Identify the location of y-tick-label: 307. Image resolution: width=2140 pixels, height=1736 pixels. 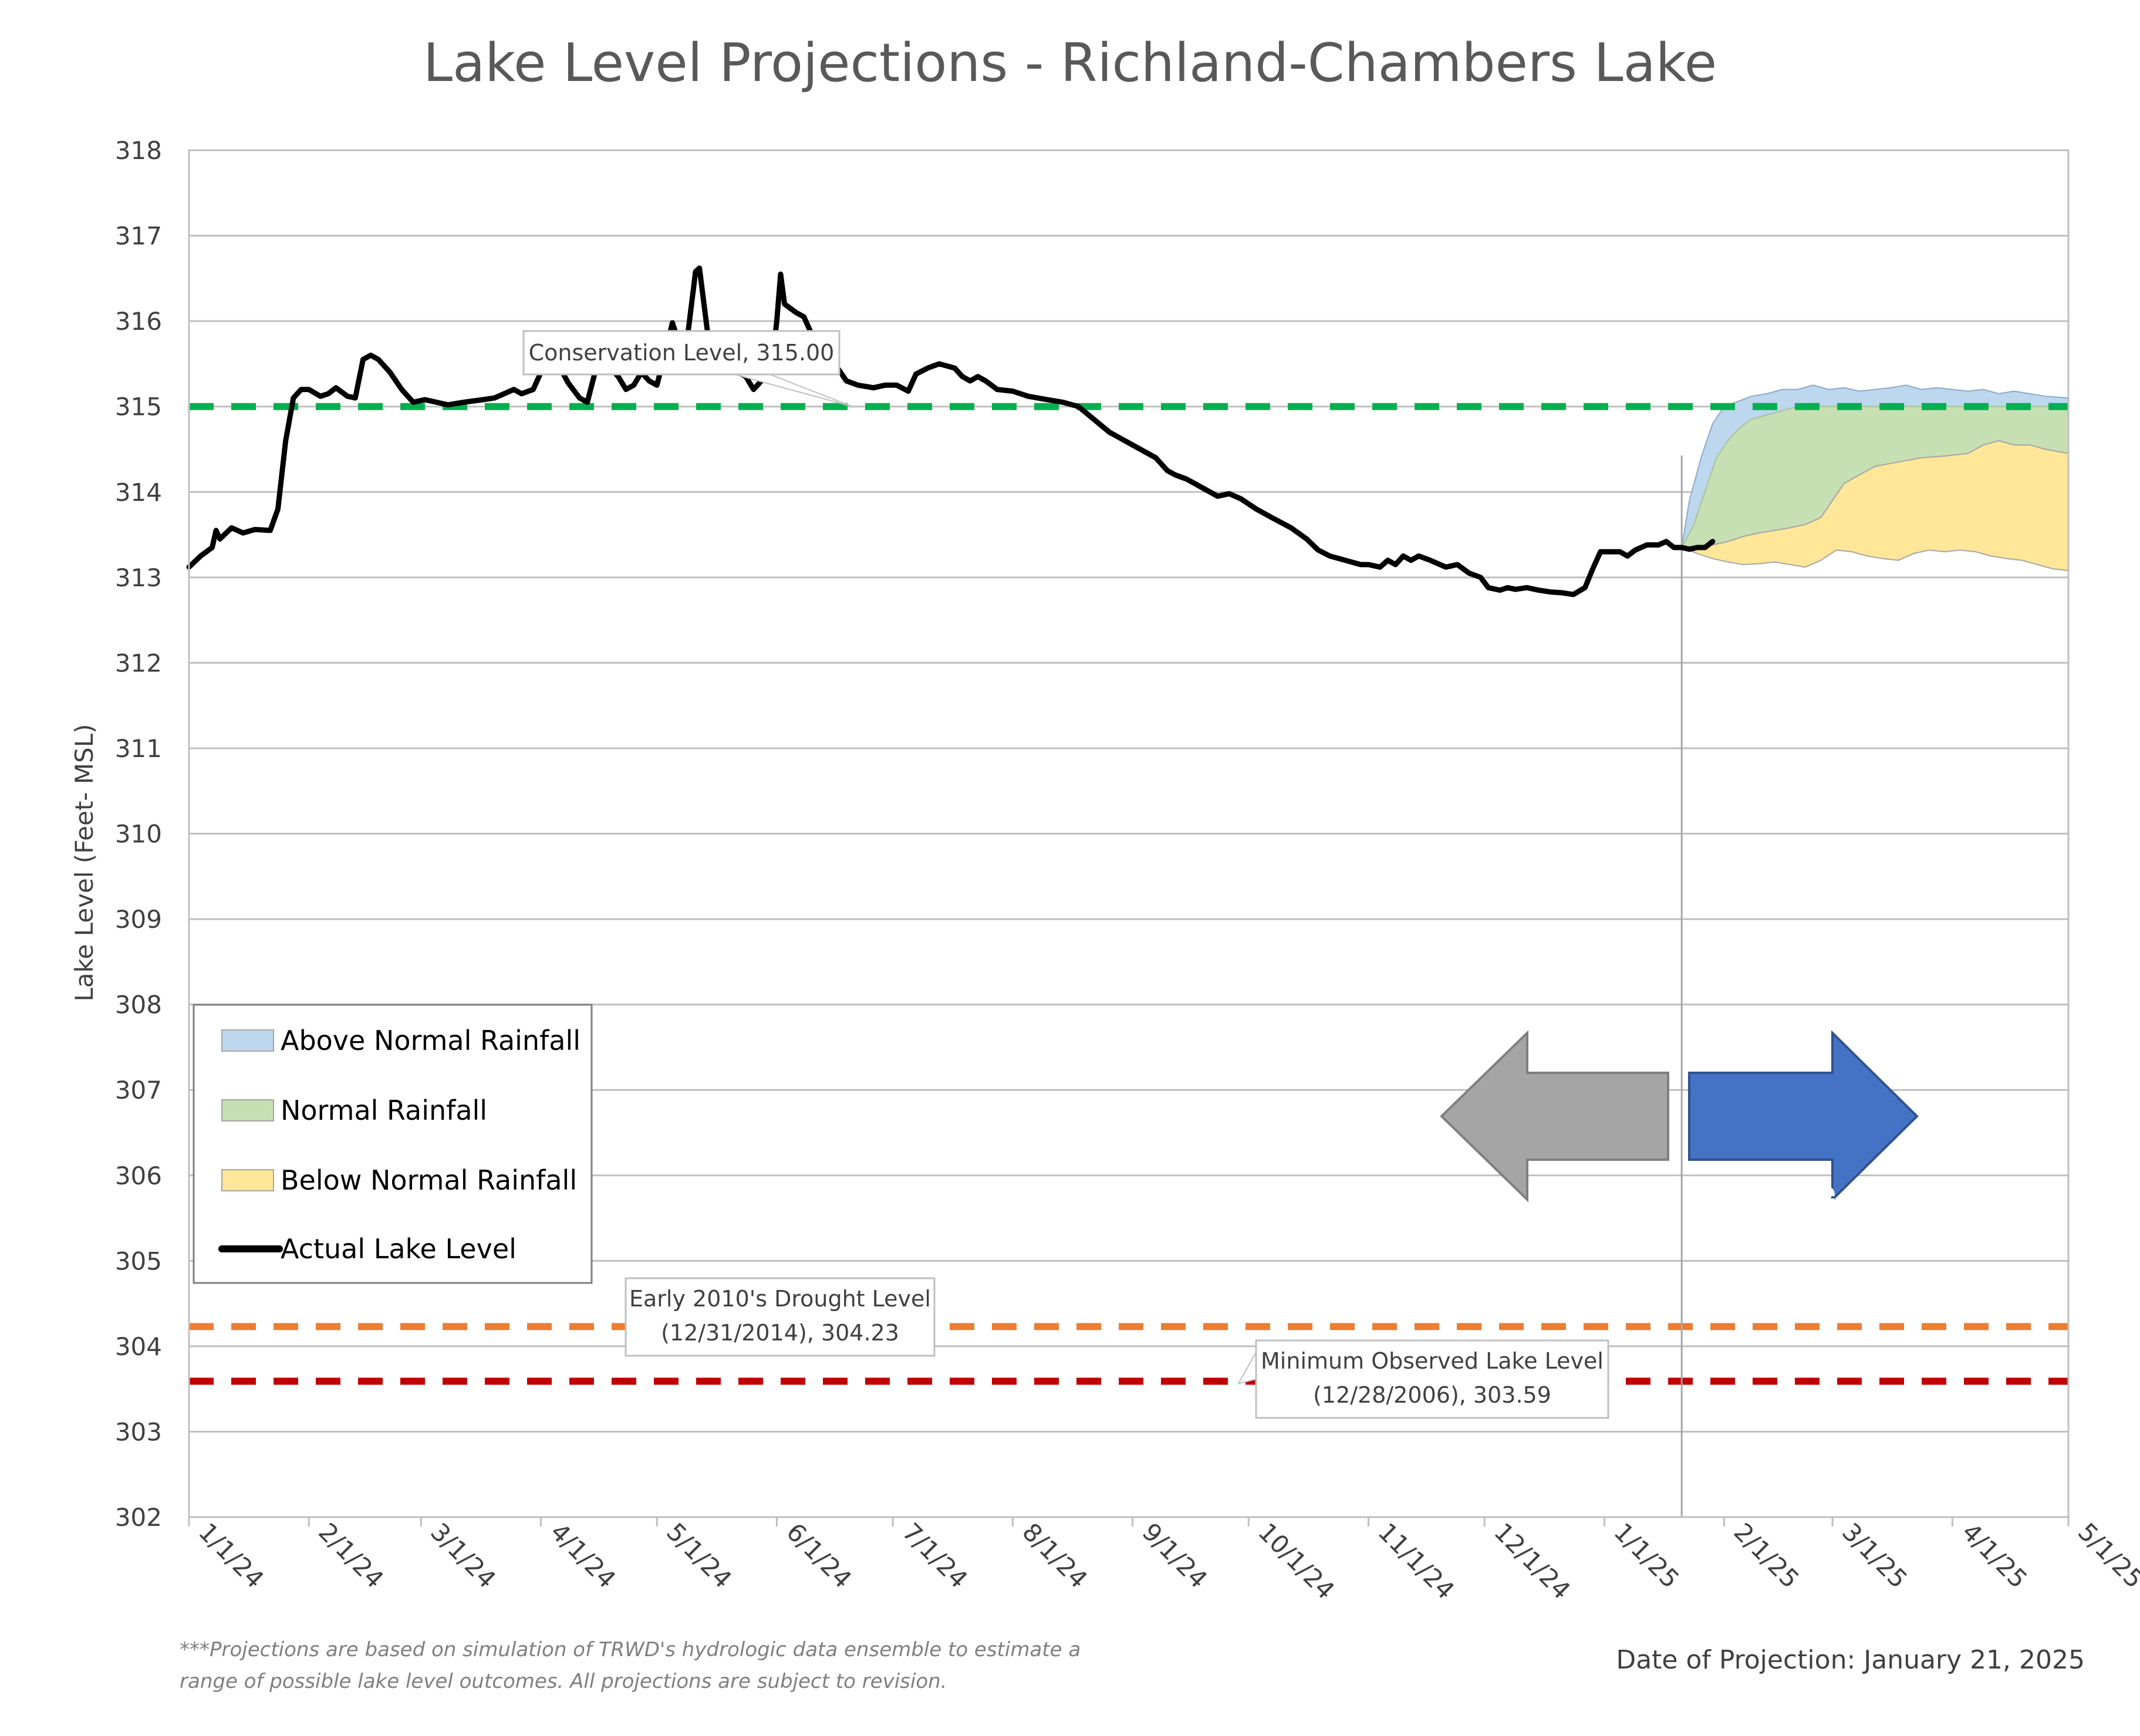
(138, 1090).